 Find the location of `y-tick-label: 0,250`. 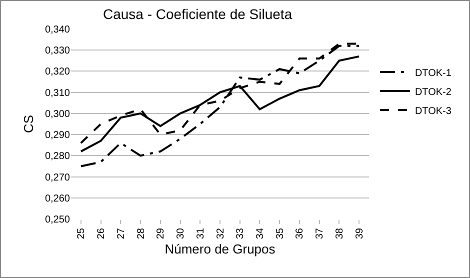

y-tick-label: 0,250 is located at coordinates (57, 220).